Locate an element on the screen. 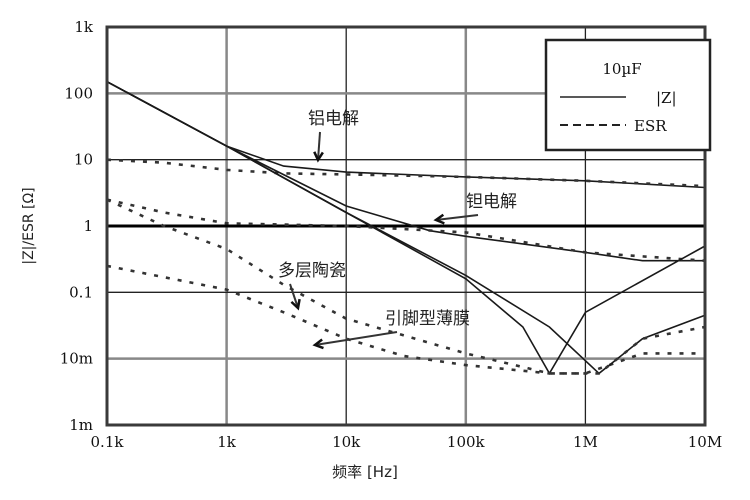 This screenshot has height=500, width=750. y-tick-label: 100 is located at coordinates (78, 93).